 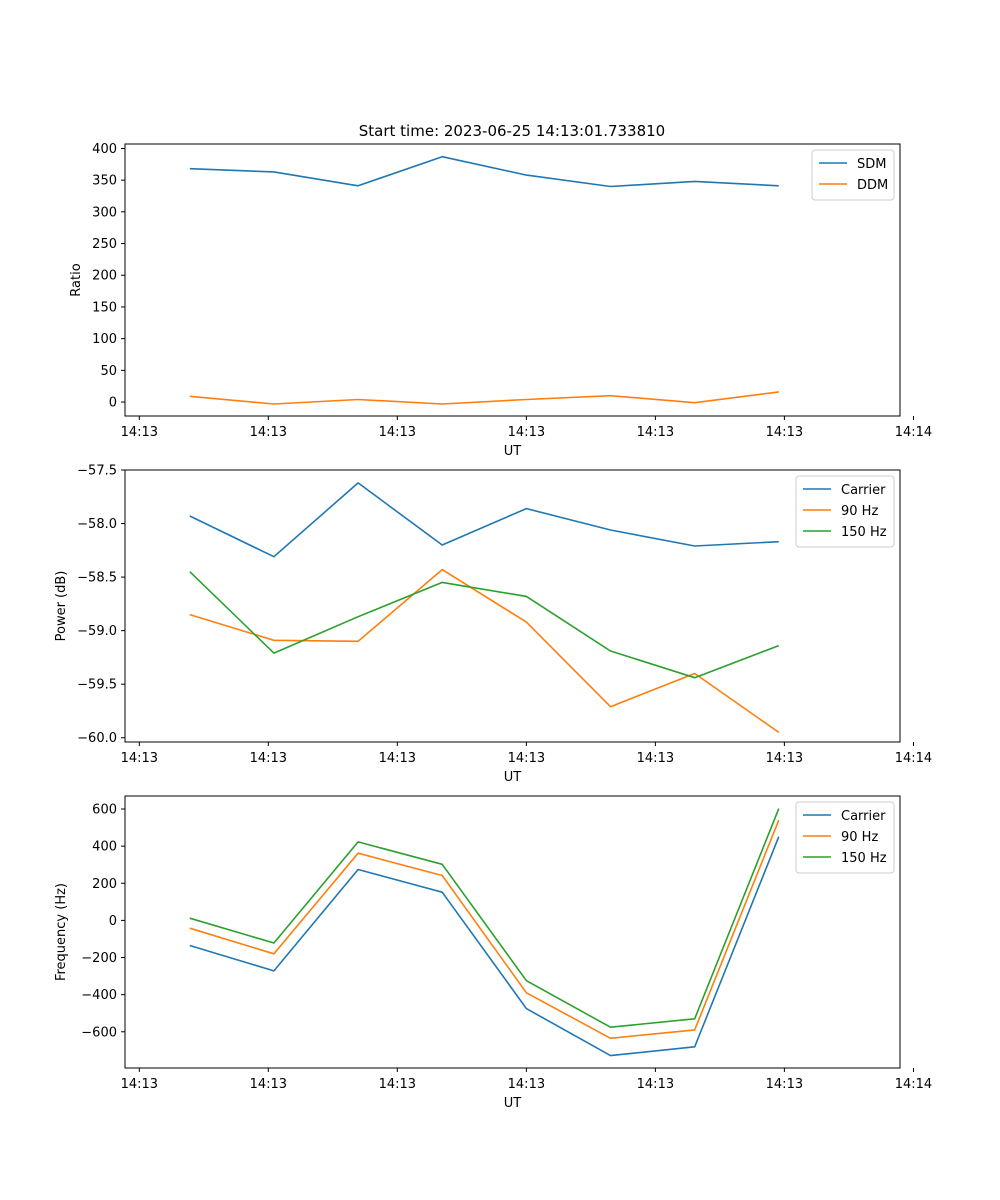 What do you see at coordinates (512, 131) in the screenshot?
I see `figure-title: Start time: 2023-06-25 14:13:01.733810` at bounding box center [512, 131].